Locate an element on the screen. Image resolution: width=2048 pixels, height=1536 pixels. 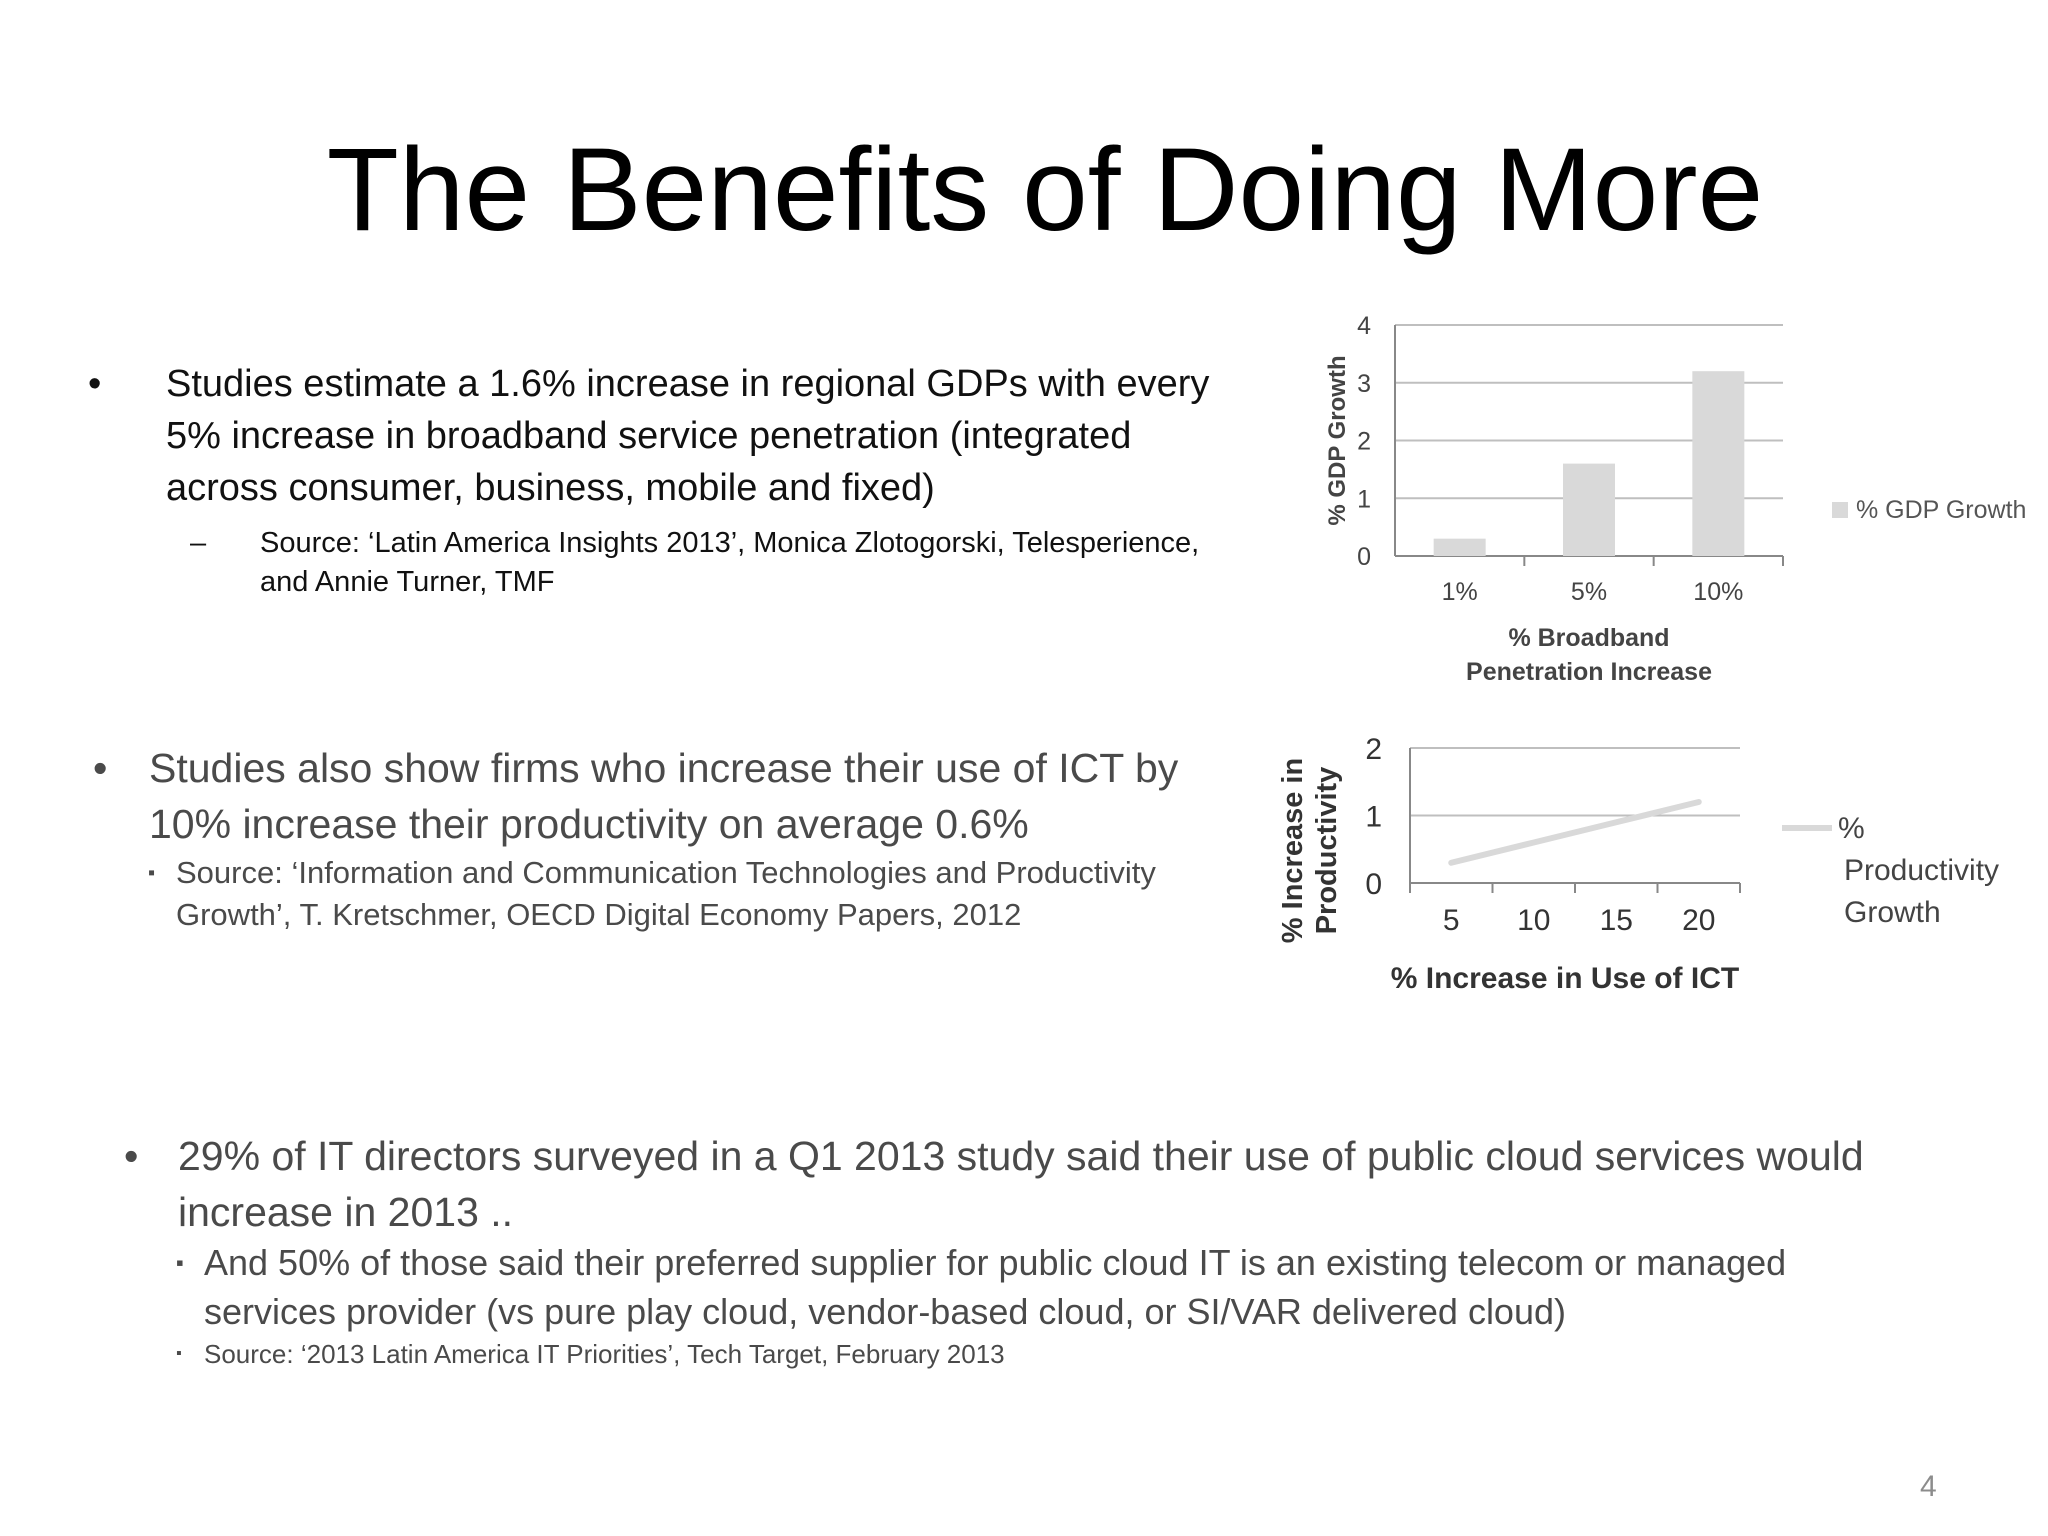
y-axis-title: % GDP Growth is located at coordinates (1337, 440).